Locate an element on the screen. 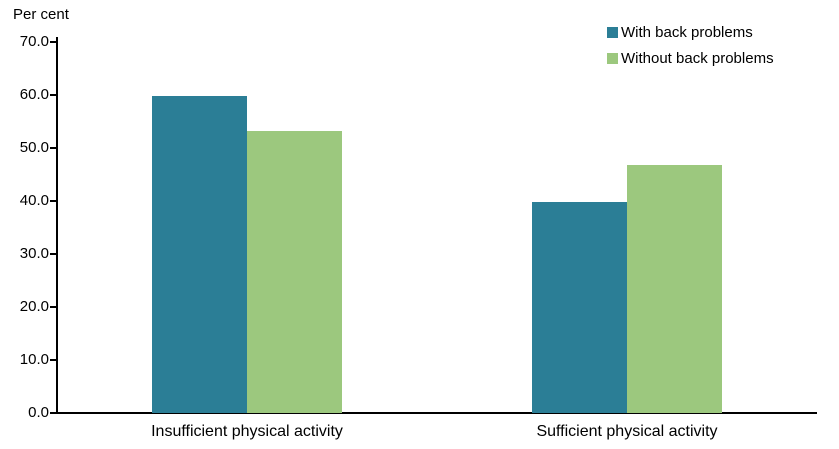 This screenshot has width=839, height=449. bar-without-back-problems-insufficient-physical-activity is located at coordinates (294, 272).